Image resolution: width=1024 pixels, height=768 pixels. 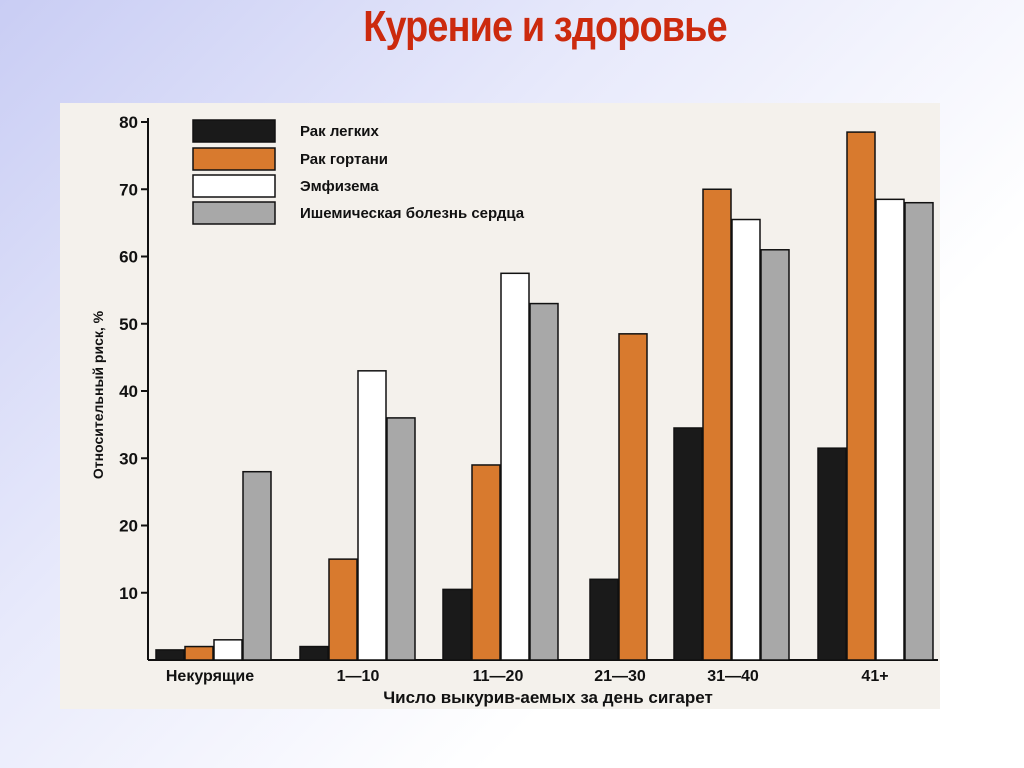 I want to click on x-tick-label: 1—10, so click(x=358, y=676).